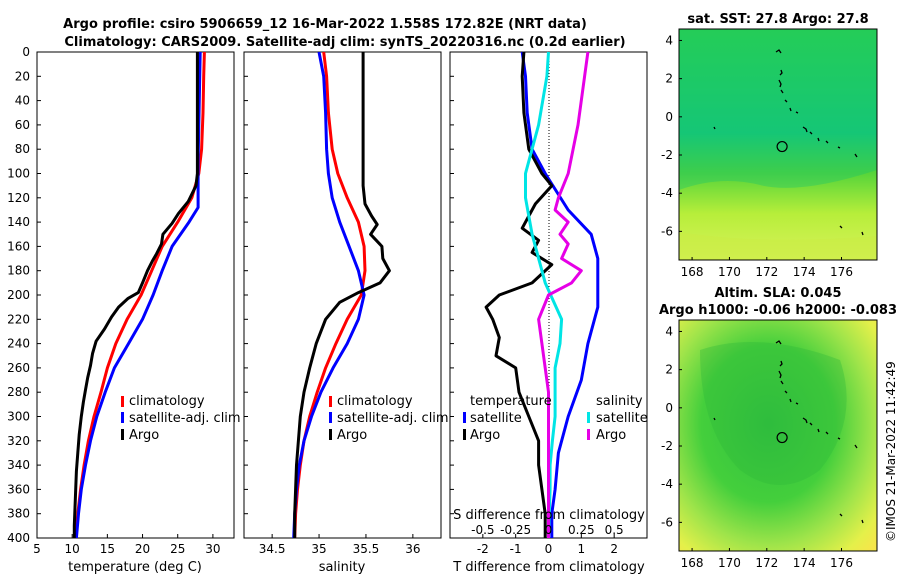  Describe the element at coordinates (767, 559) in the screenshot. I see `sla-lon-ticks: 168 170 172 174 176` at that location.